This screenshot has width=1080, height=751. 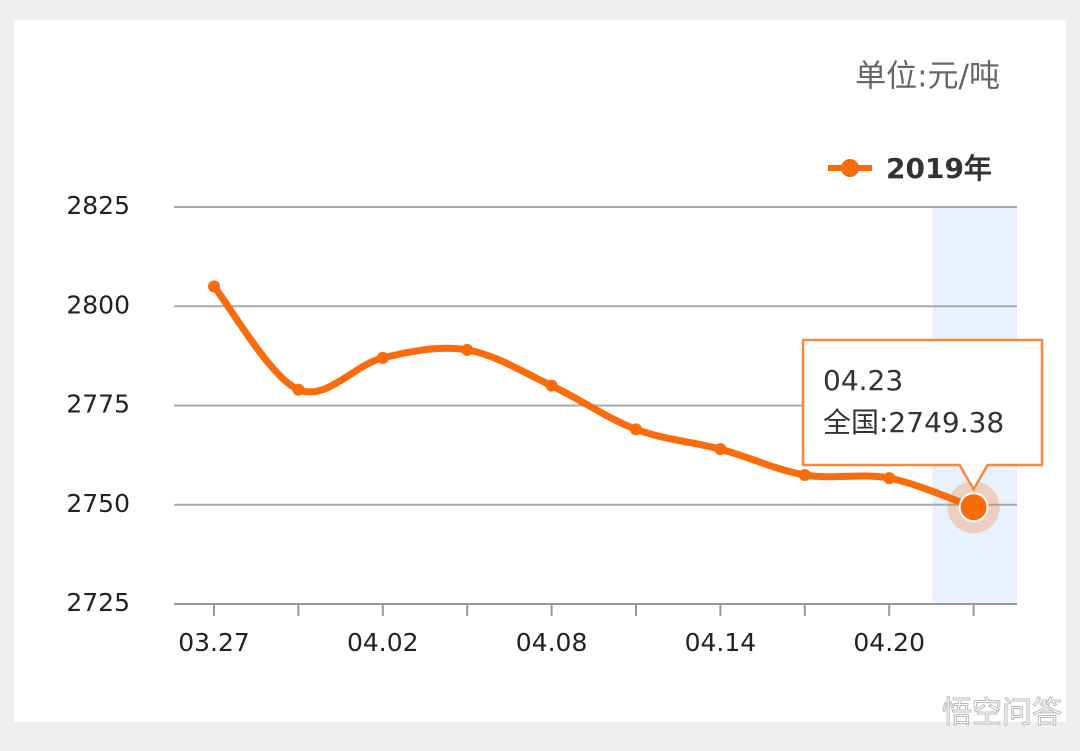 I want to click on tooltip-box, so click(x=922, y=415).